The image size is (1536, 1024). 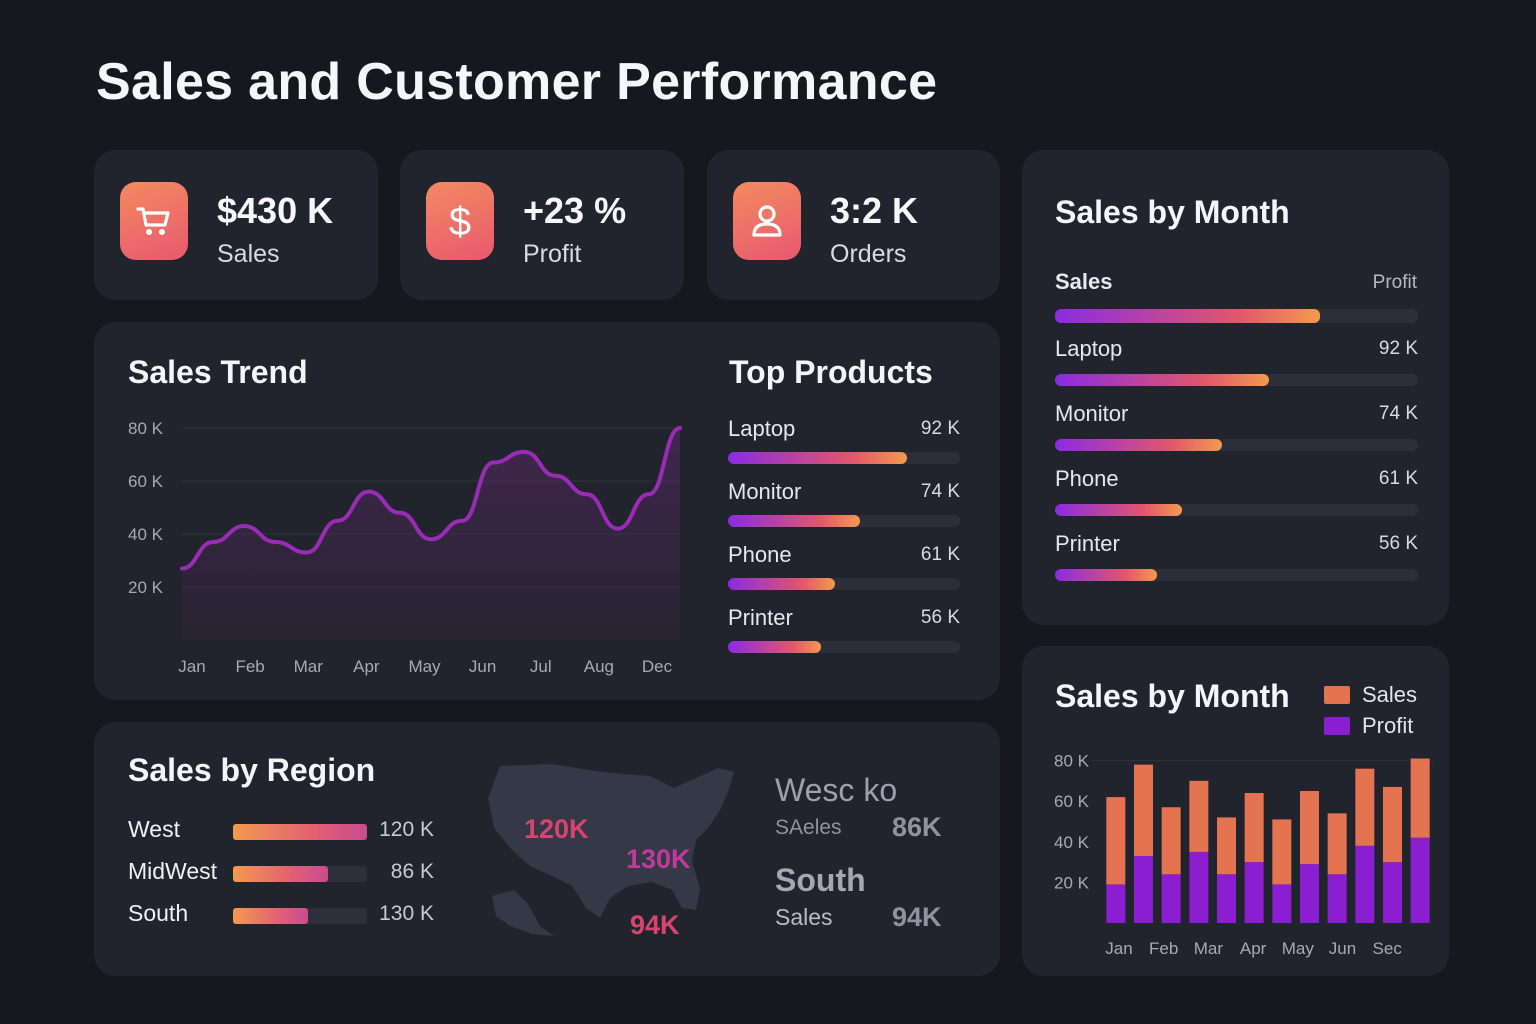 I want to click on legend-profit-label: Profit, so click(x=1388, y=725).